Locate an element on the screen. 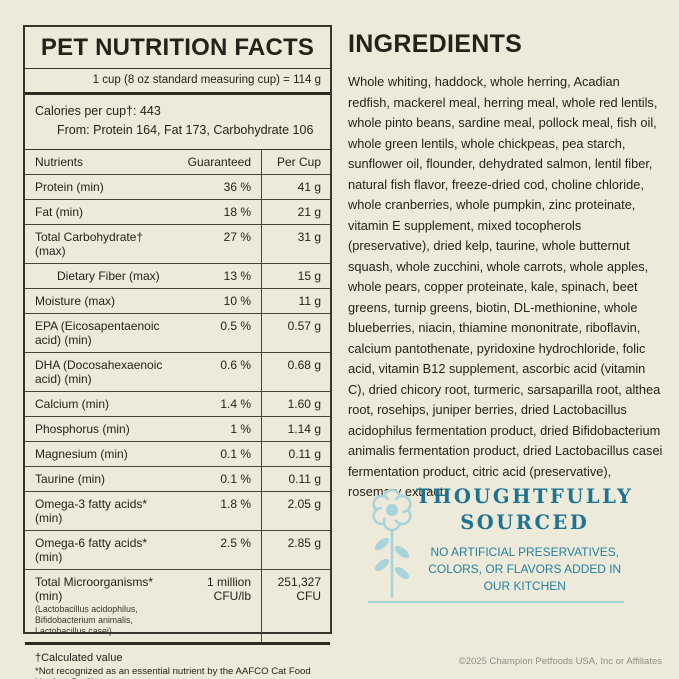 Image resolution: width=679 pixels, height=679 pixels. per-cup-value: 21 g is located at coordinates (295, 211).